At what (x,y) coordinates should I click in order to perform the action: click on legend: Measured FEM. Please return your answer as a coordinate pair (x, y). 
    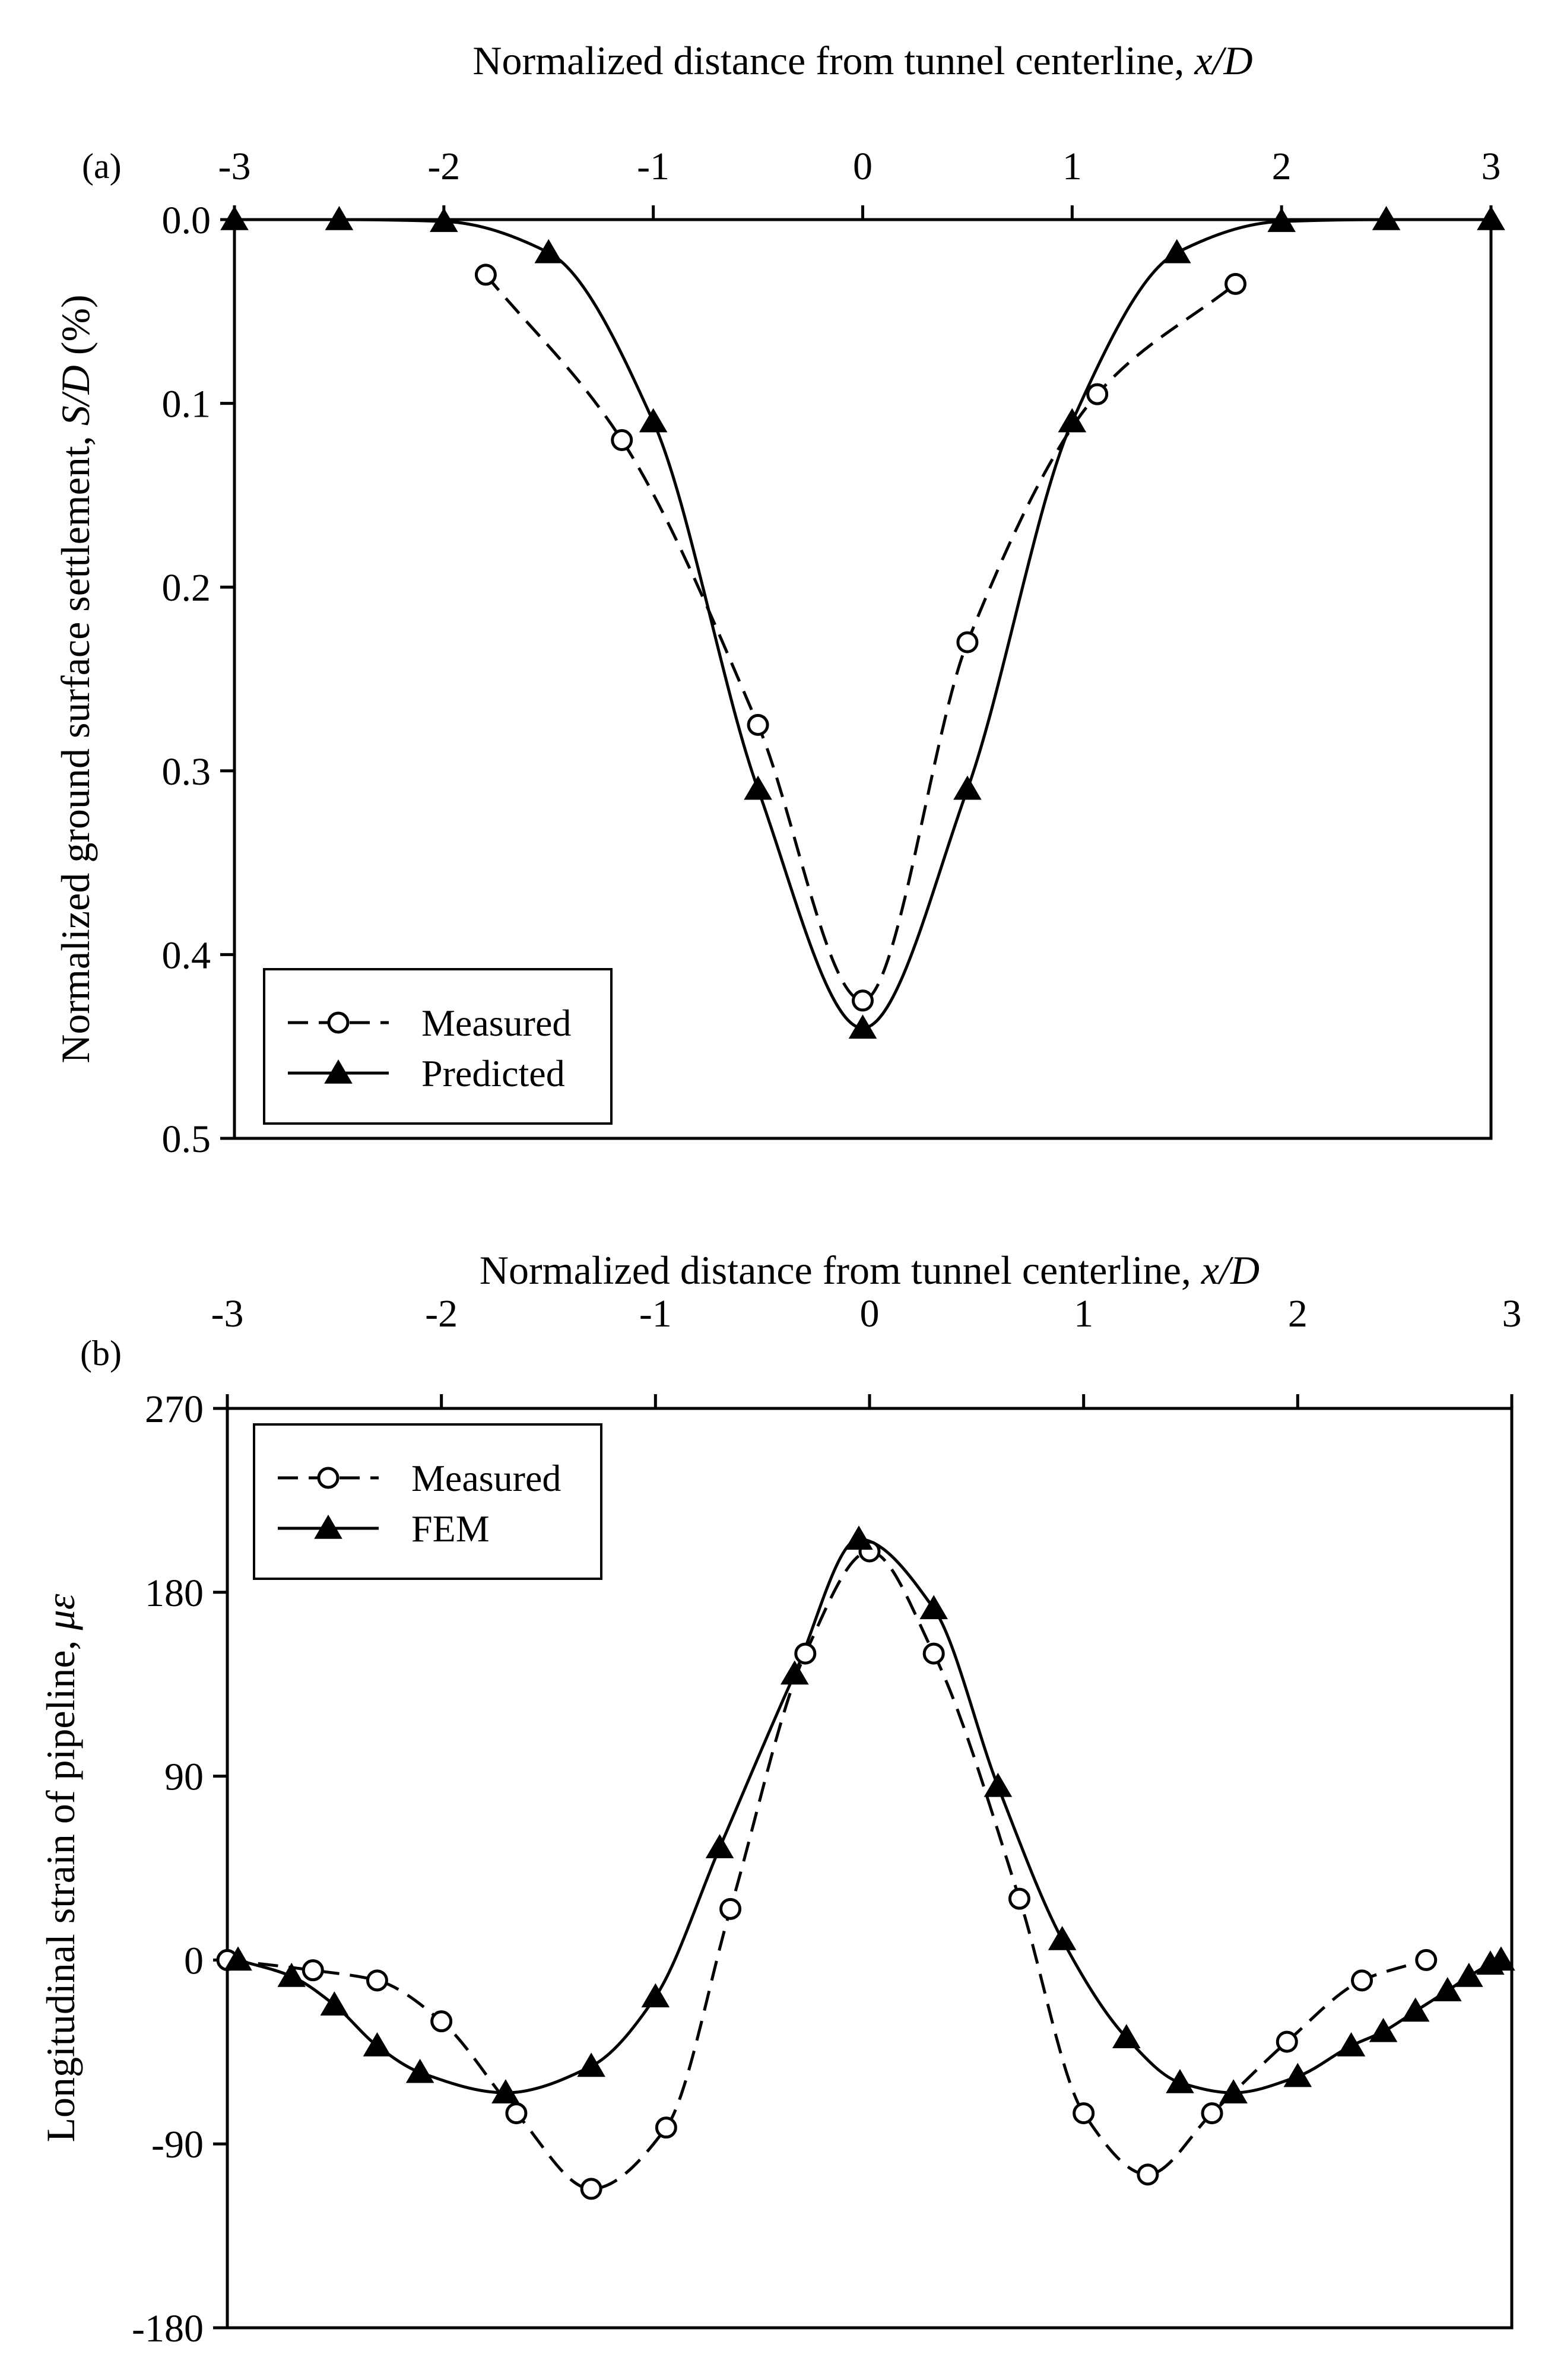
    Looking at the image, I should click on (427, 1501).